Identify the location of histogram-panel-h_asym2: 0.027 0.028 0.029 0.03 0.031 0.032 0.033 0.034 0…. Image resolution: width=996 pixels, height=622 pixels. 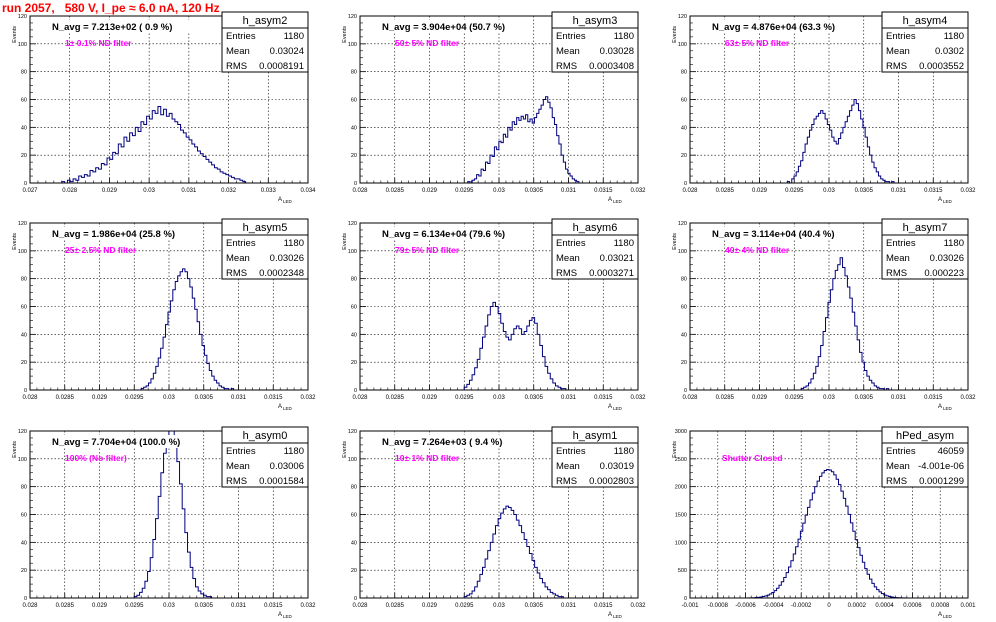
(164, 107).